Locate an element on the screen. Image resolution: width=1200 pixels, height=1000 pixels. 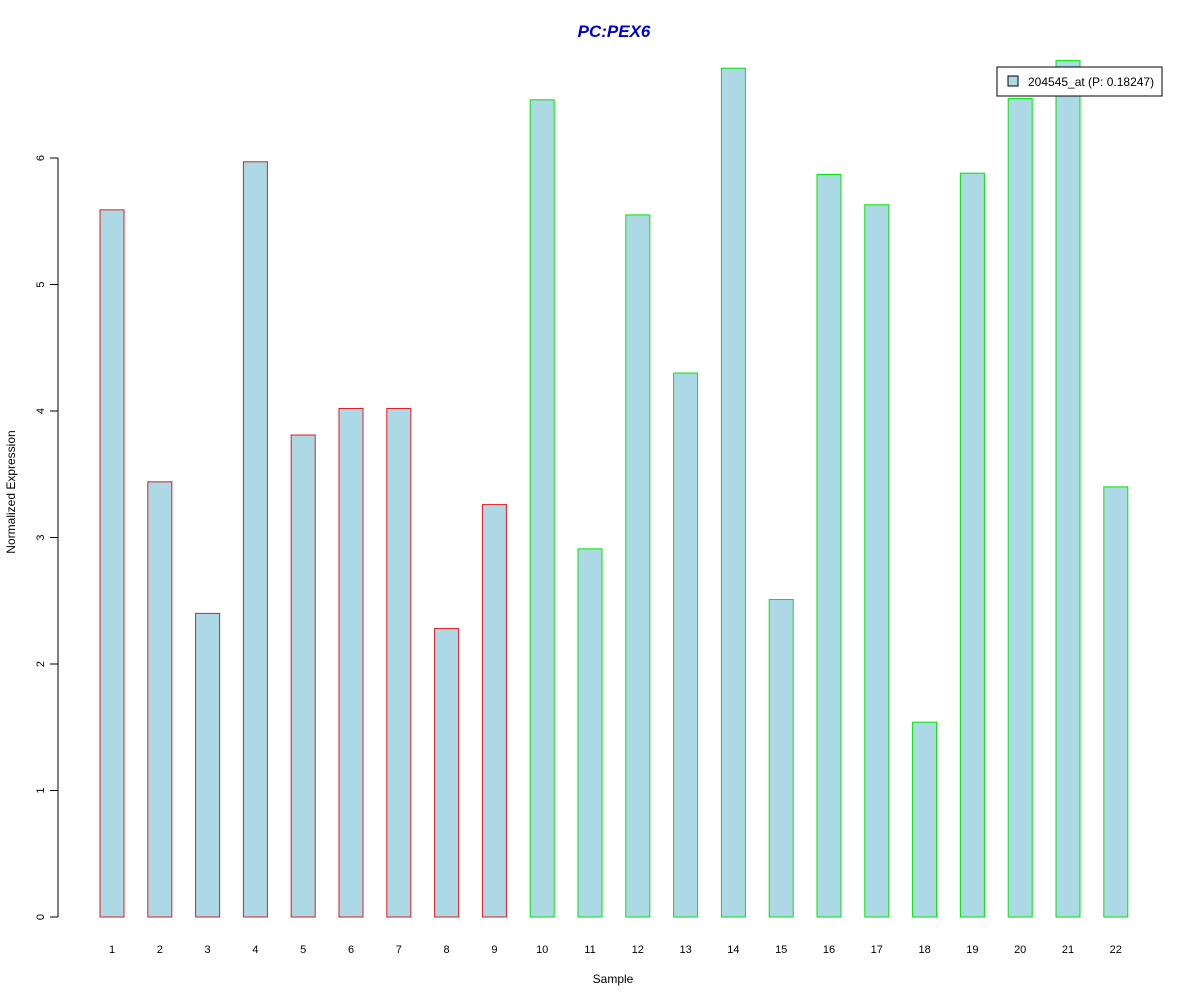
x-tick-label: 9 is located at coordinates (494, 950).